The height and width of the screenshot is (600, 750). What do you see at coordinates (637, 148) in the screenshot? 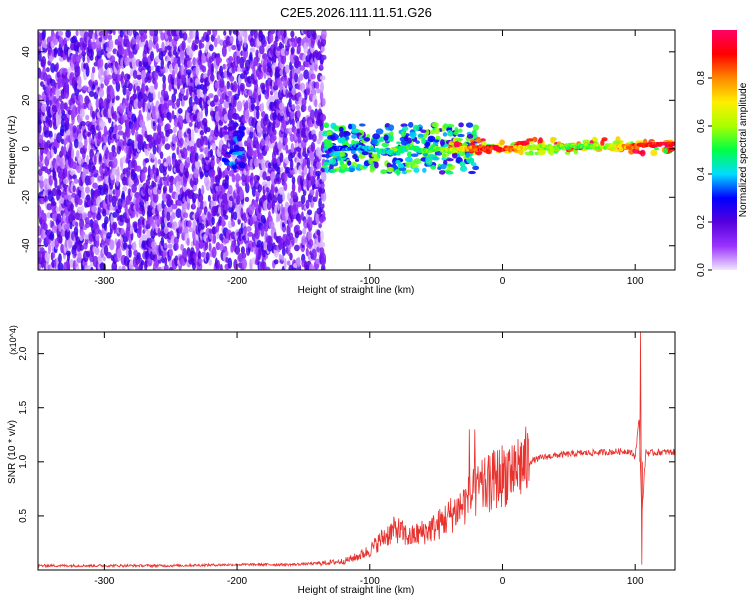
I see `heatmap-signal-cell` at bounding box center [637, 148].